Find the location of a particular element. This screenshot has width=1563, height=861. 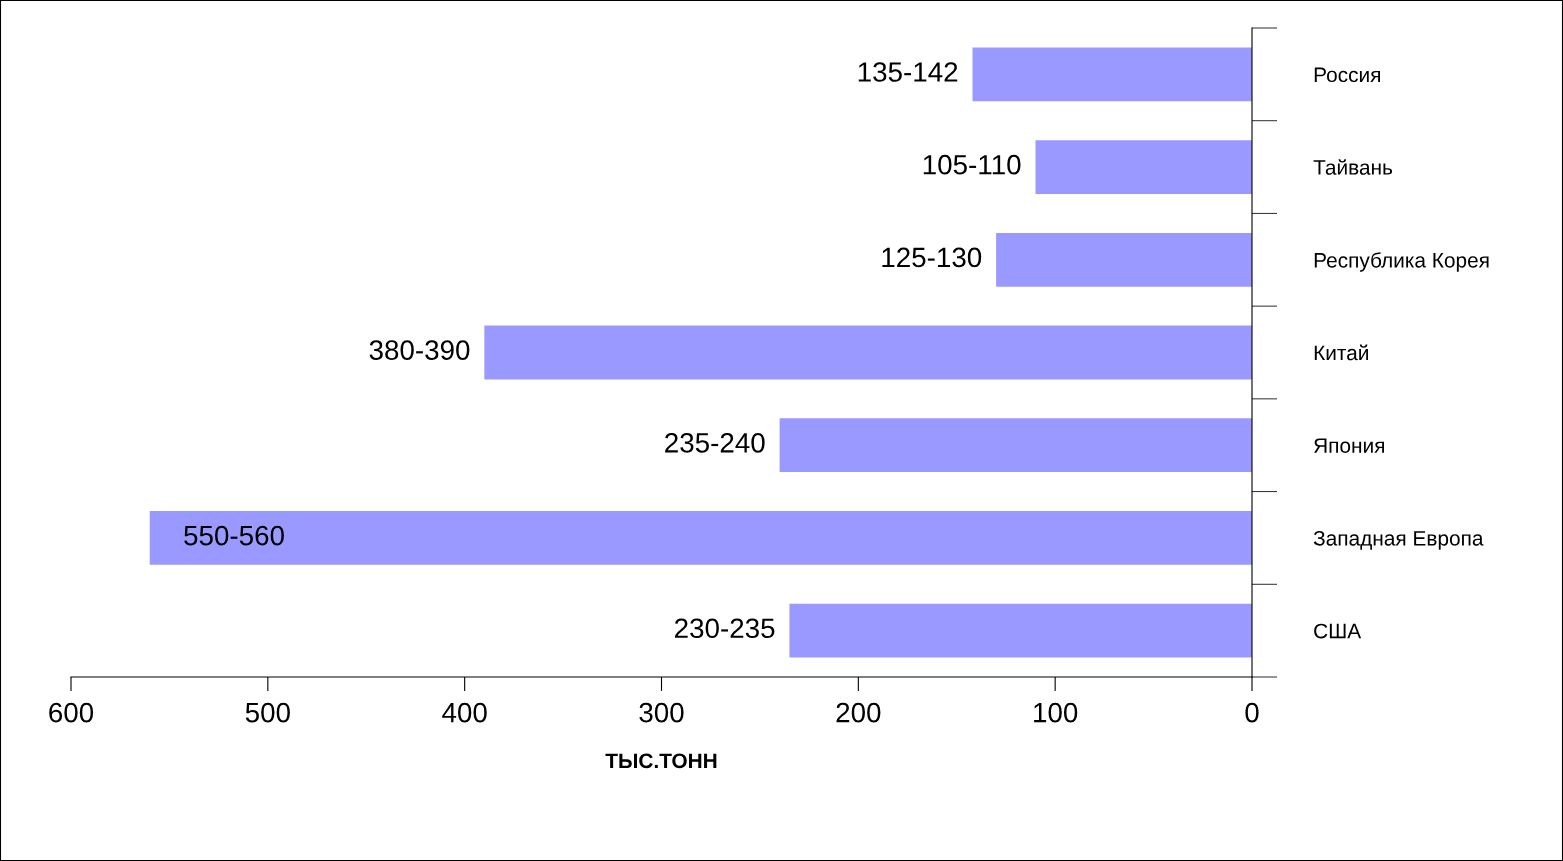

x-tick-label: 400 is located at coordinates (464, 712).